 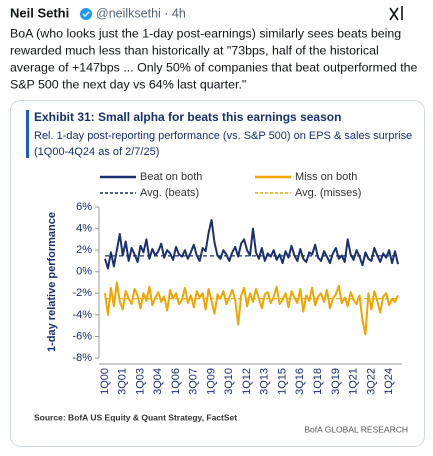 I want to click on y-tick-label: 2%, so click(x=84, y=250).